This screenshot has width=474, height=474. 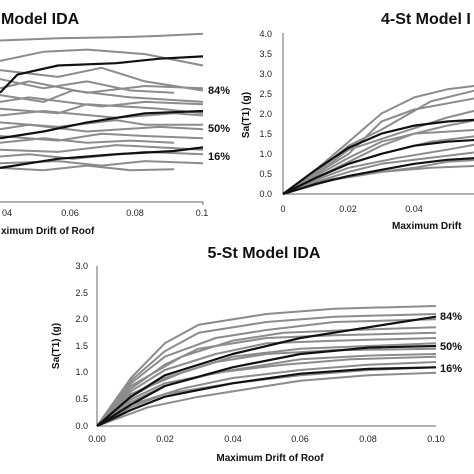 What do you see at coordinates (246, 115) in the screenshot?
I see `panel-right-ylabel: Sa(T1) (g)` at bounding box center [246, 115].